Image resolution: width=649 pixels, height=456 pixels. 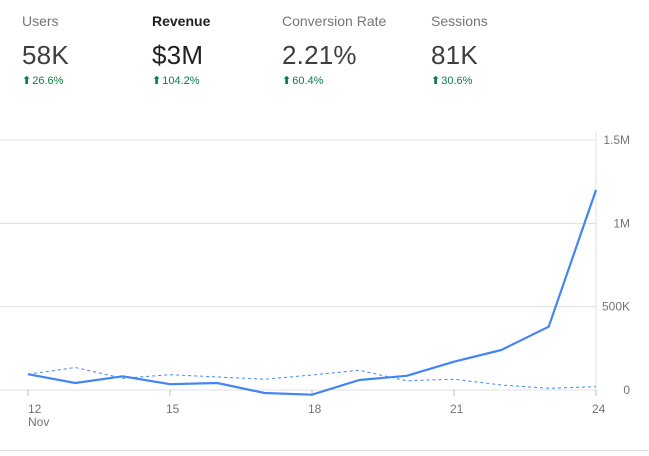 I want to click on x-sublabel: Nov, so click(x=38, y=422).